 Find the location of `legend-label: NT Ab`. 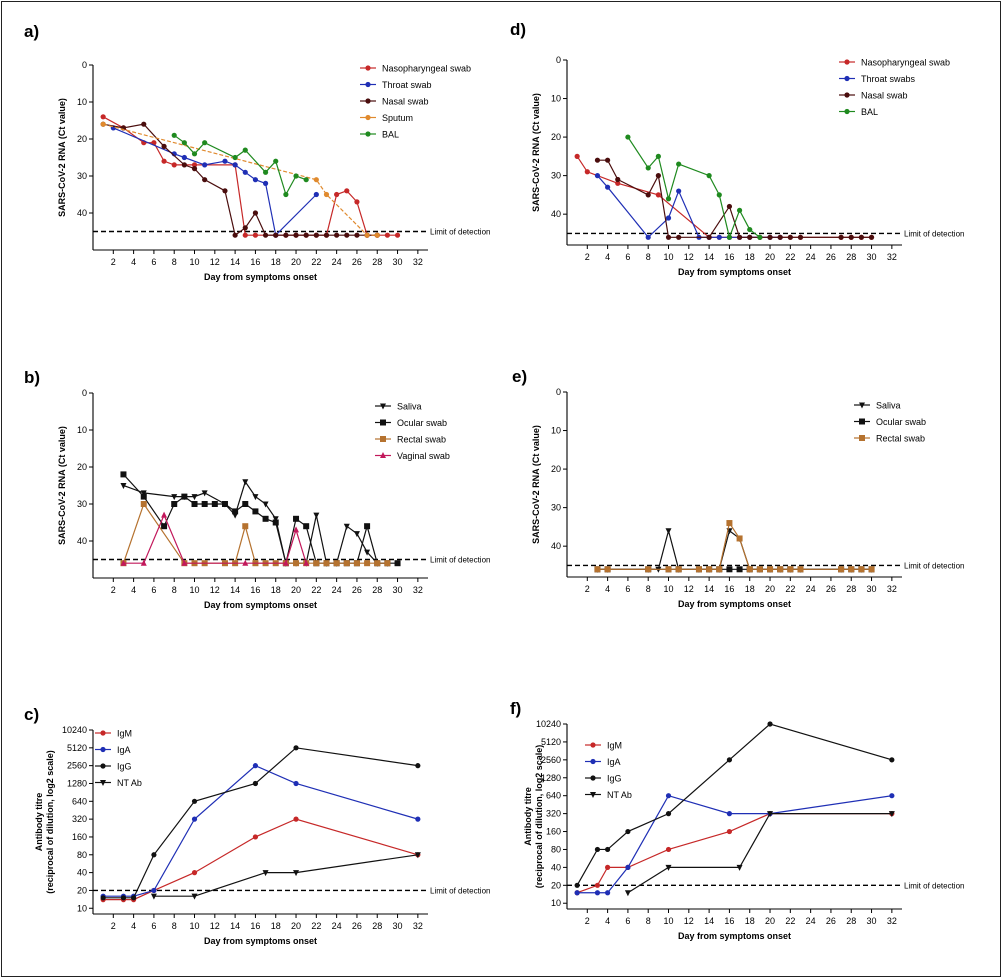

legend-label: NT Ab is located at coordinates (129, 783).